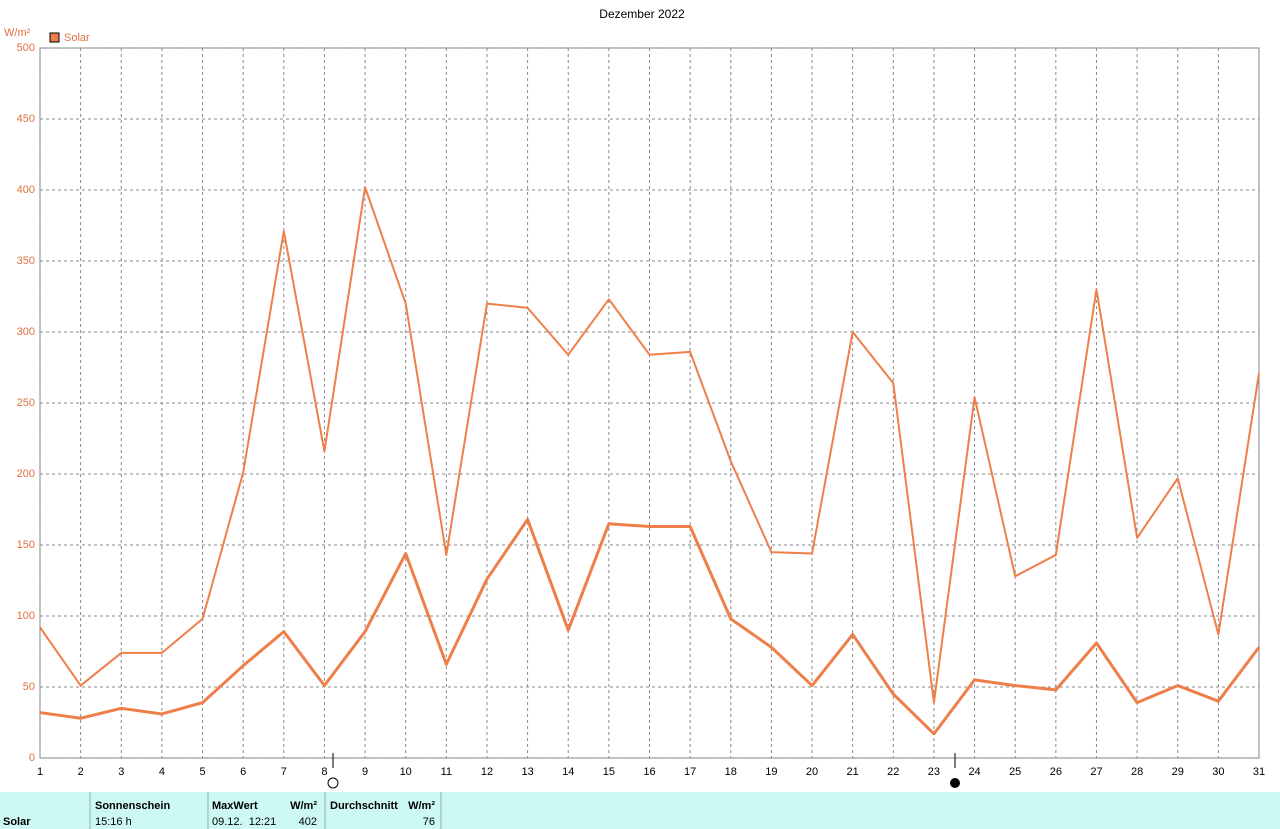  What do you see at coordinates (609, 772) in the screenshot?
I see `x-tick-label: 15` at bounding box center [609, 772].